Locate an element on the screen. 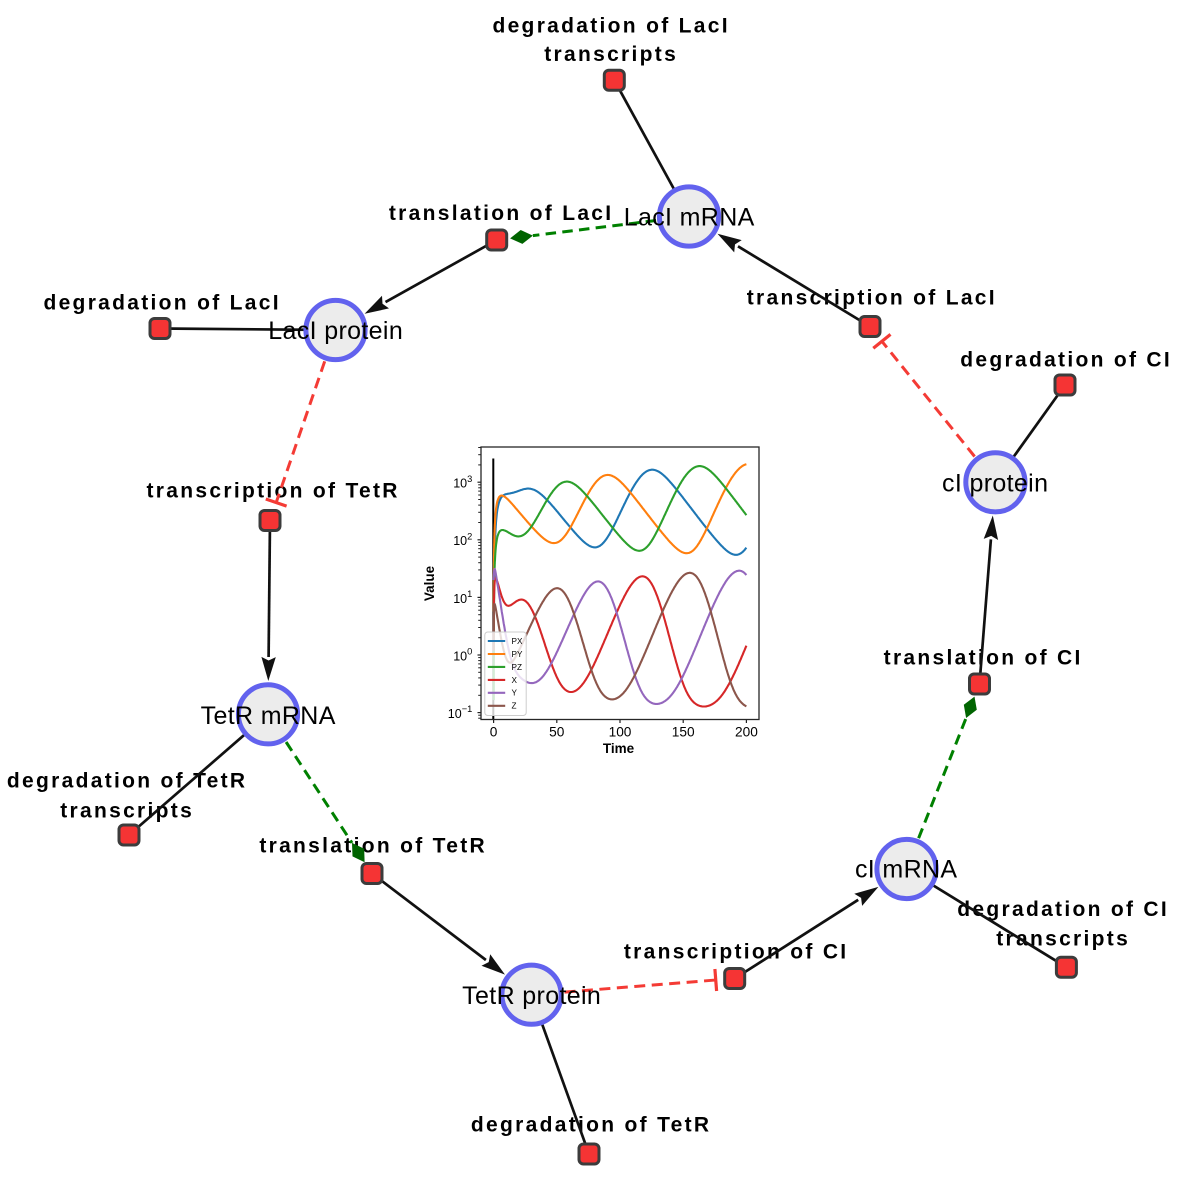  svg-text: LacI mRNA is located at coordinates (689, 218).